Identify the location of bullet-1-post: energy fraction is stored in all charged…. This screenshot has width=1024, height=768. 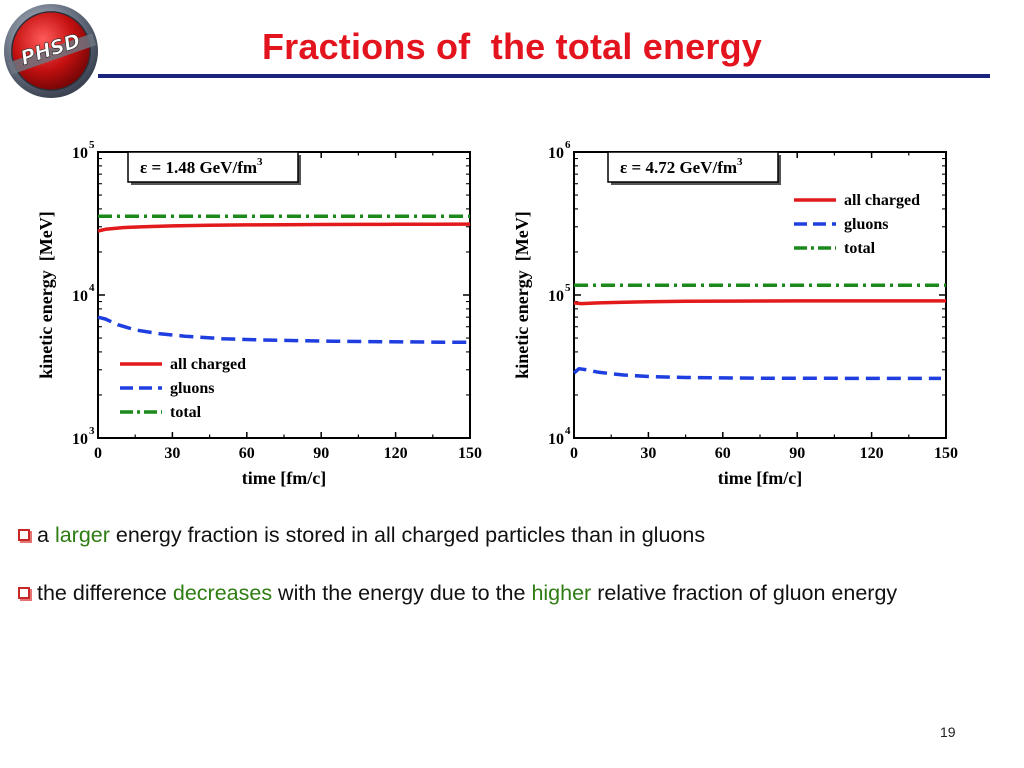
(407, 535).